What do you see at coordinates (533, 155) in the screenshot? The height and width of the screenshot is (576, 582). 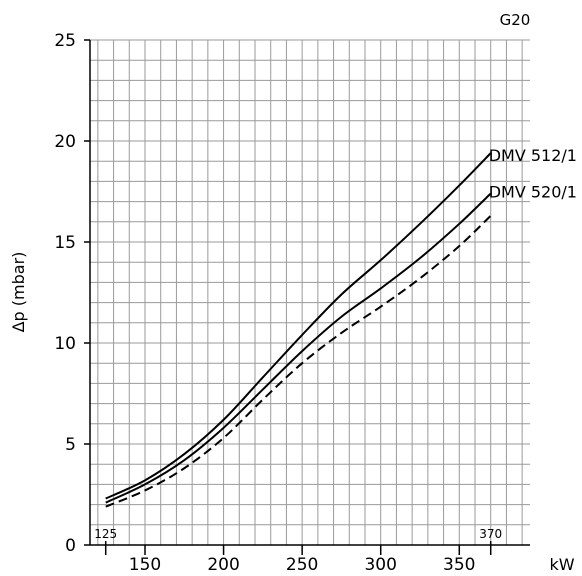 I see `series-label-dmv-512: DMV 512/1` at bounding box center [533, 155].